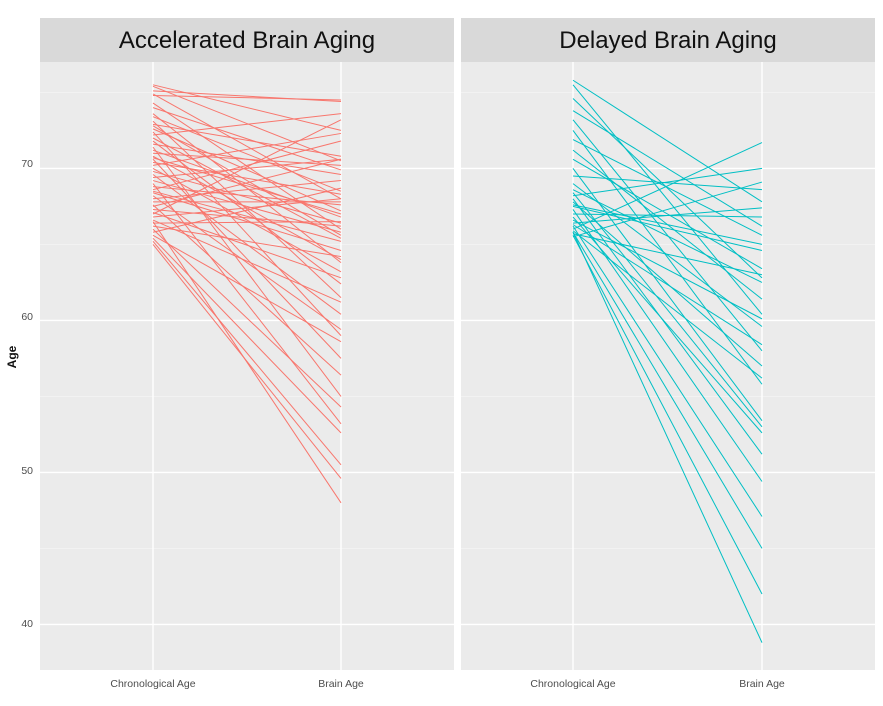 This screenshot has width=883, height=706. I want to click on panel-title: Delayed Brain Aging, so click(667, 40).